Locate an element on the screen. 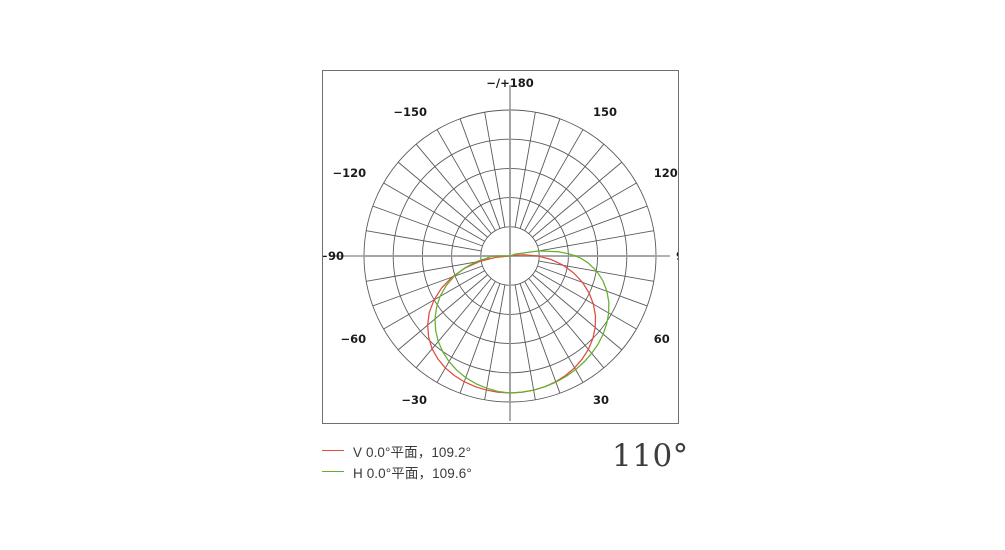  legend-label-v: V 0.0°平面，109.2° is located at coordinates (412, 452).